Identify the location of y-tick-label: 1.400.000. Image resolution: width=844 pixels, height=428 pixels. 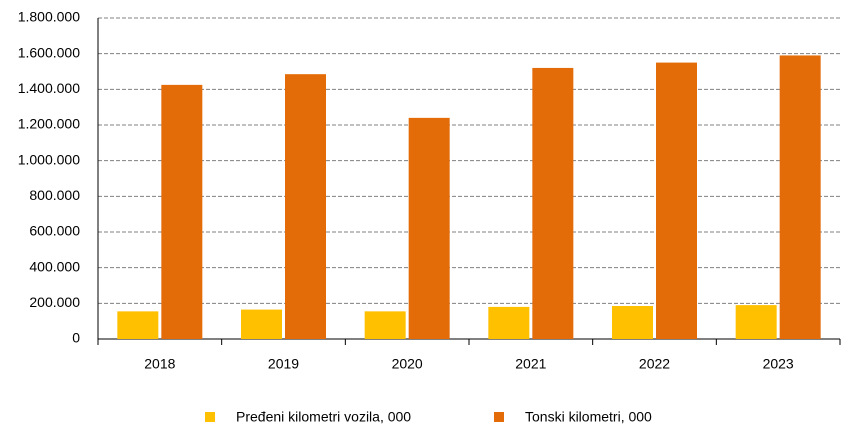
(49, 88).